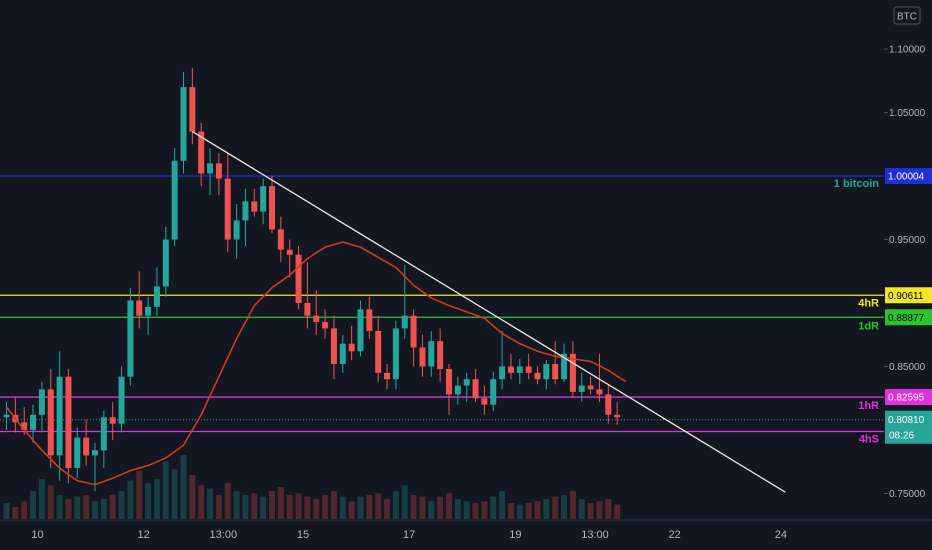 This screenshot has height=550, width=932. Describe the element at coordinates (675, 535) in the screenshot. I see `time-tick-label: 22` at that location.